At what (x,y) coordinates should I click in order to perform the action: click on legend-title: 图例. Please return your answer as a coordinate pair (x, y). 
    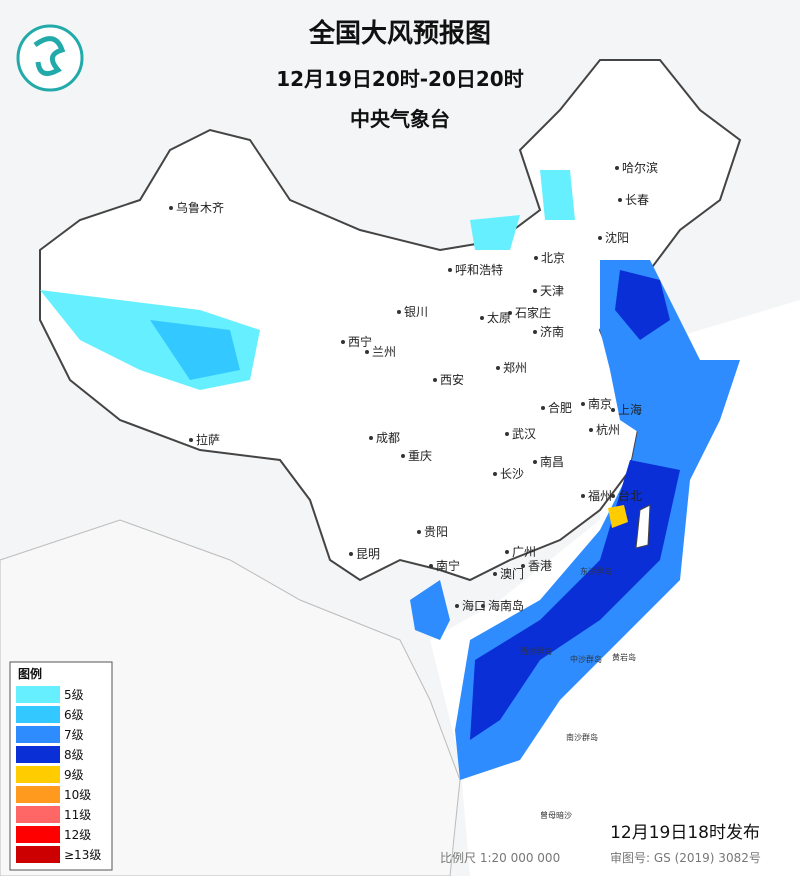
    Looking at the image, I should click on (30, 673).